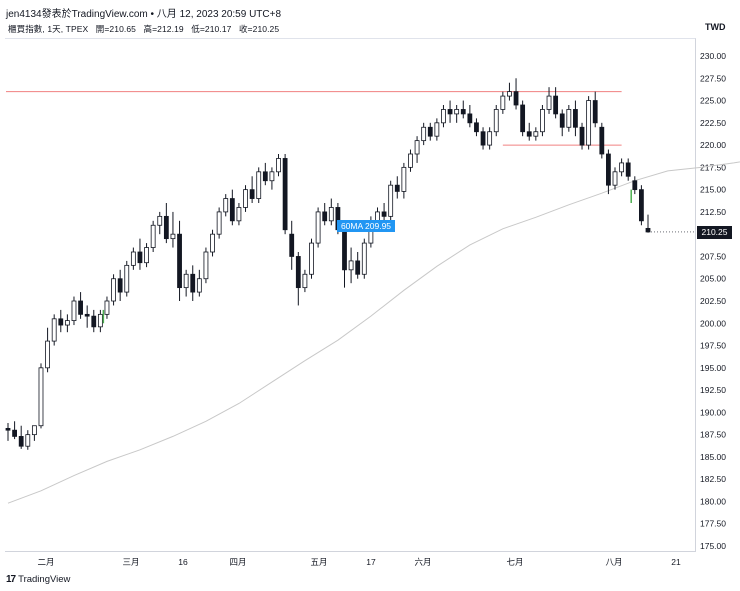  I want to click on high-value: 高=212.19, so click(163, 29).